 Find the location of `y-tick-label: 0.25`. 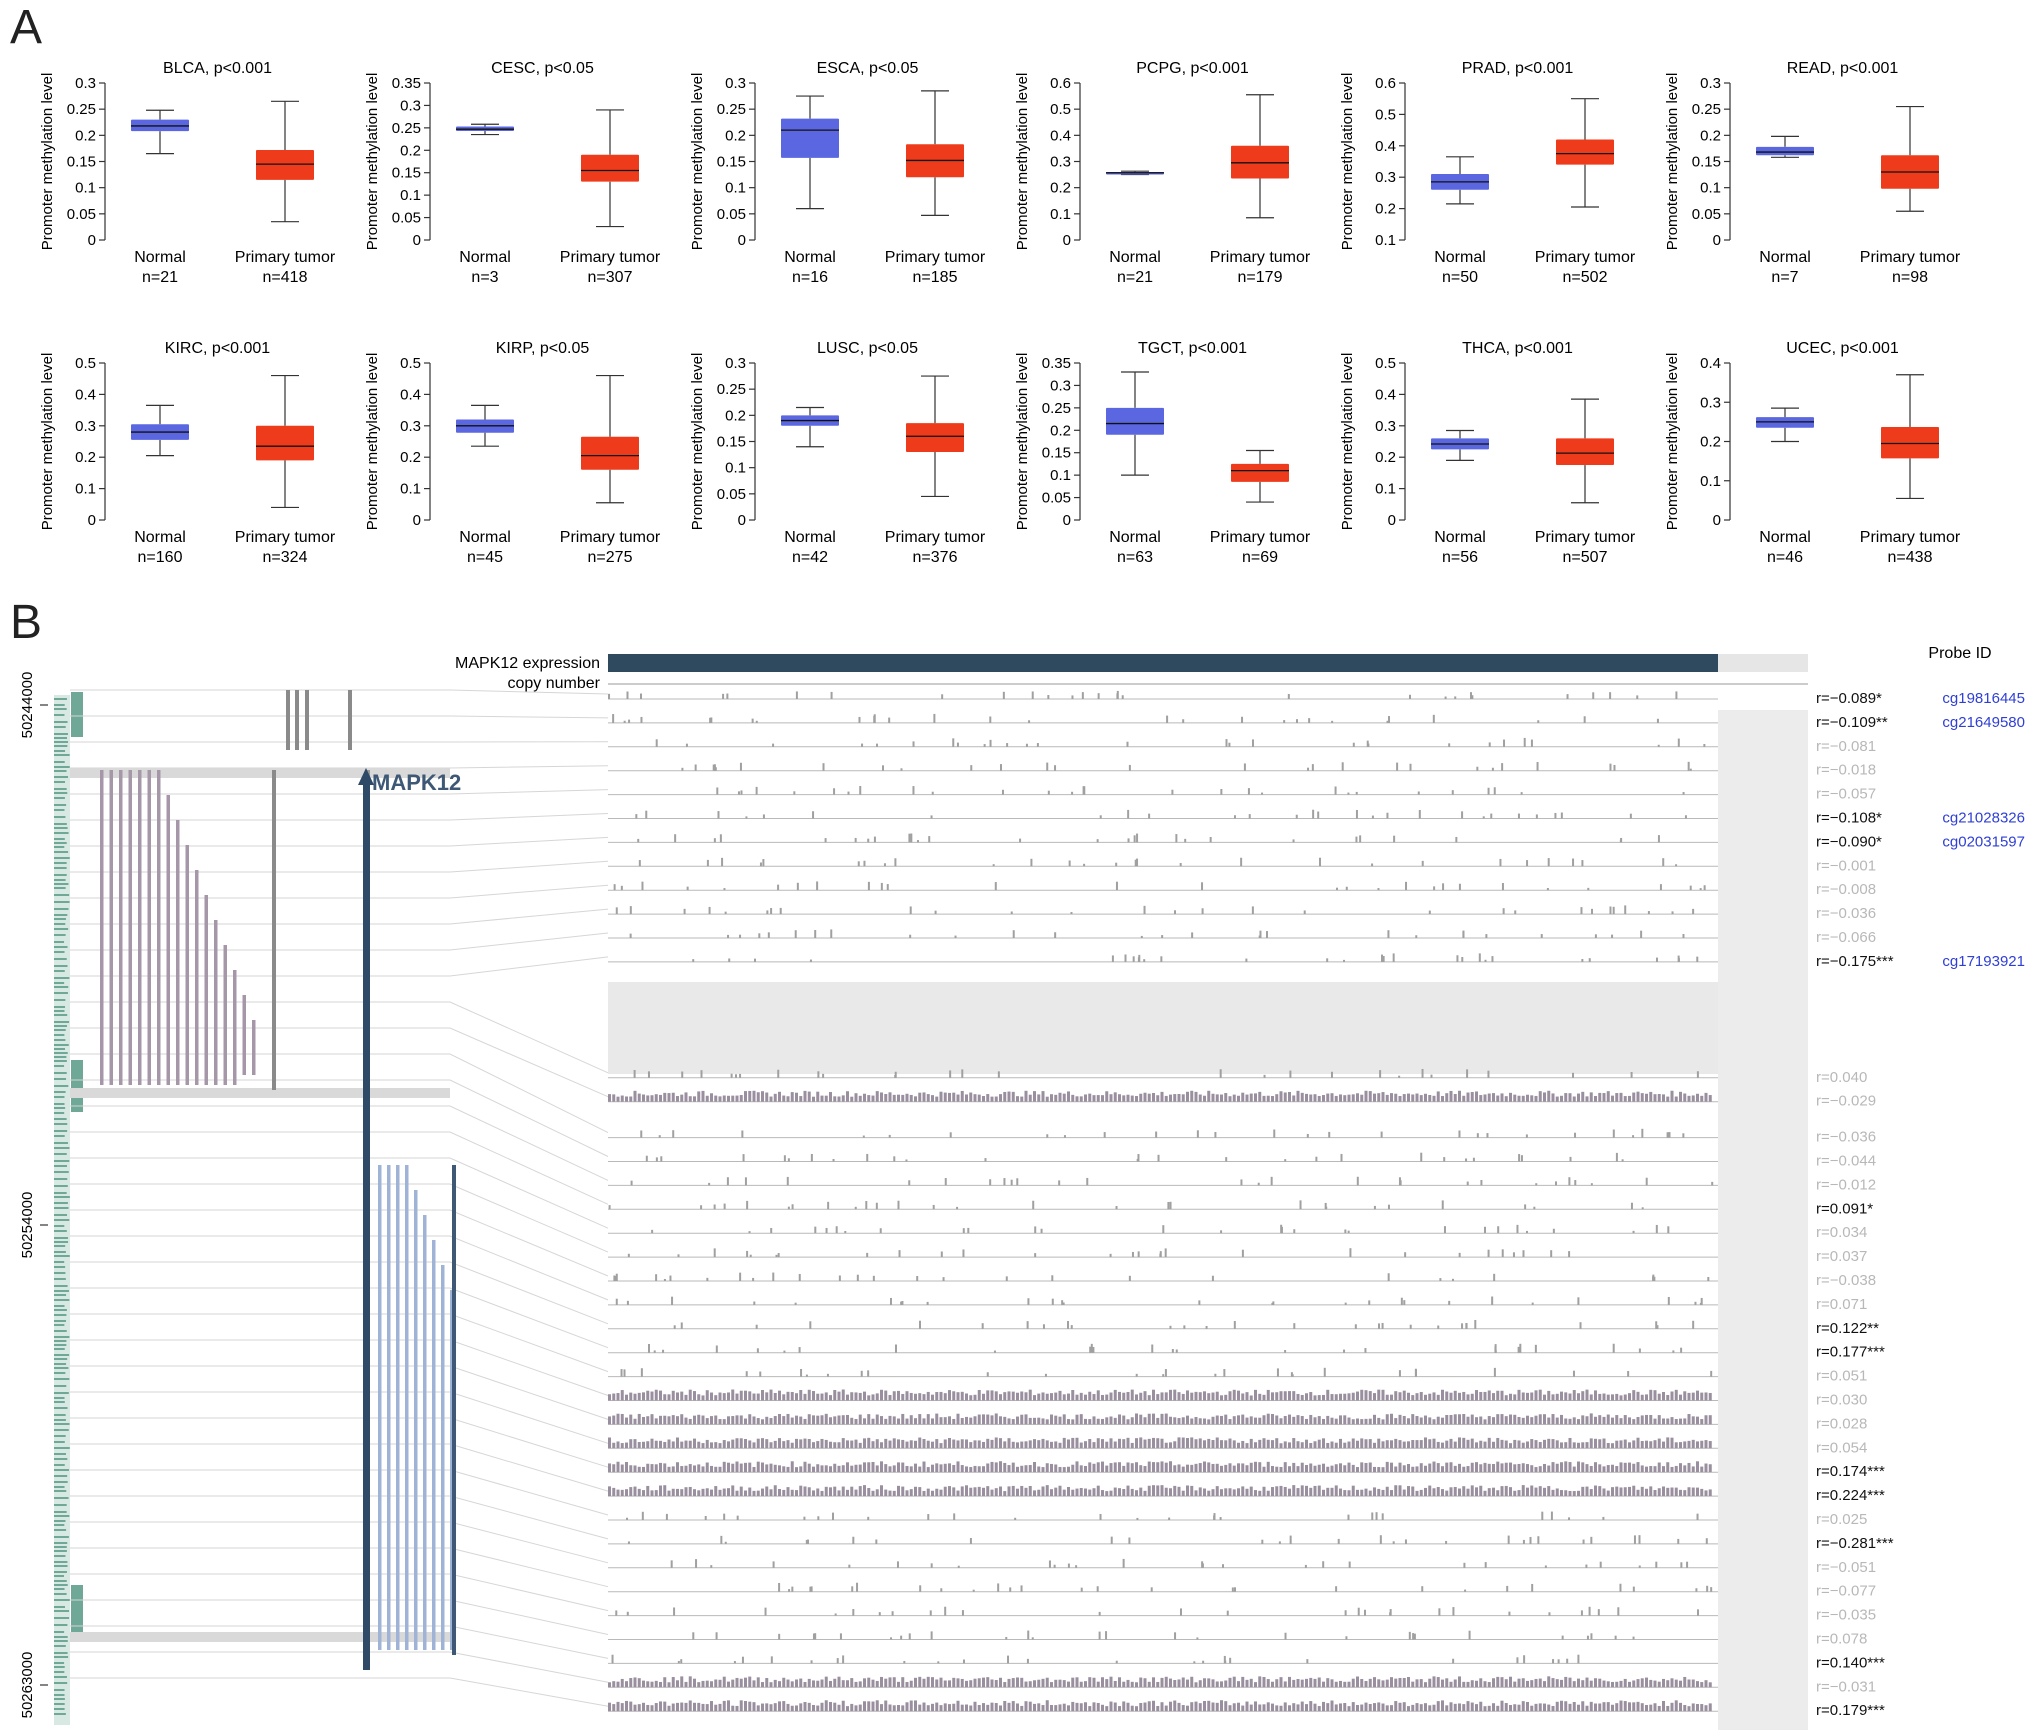

y-tick-label: 0.25 is located at coordinates (731, 109).